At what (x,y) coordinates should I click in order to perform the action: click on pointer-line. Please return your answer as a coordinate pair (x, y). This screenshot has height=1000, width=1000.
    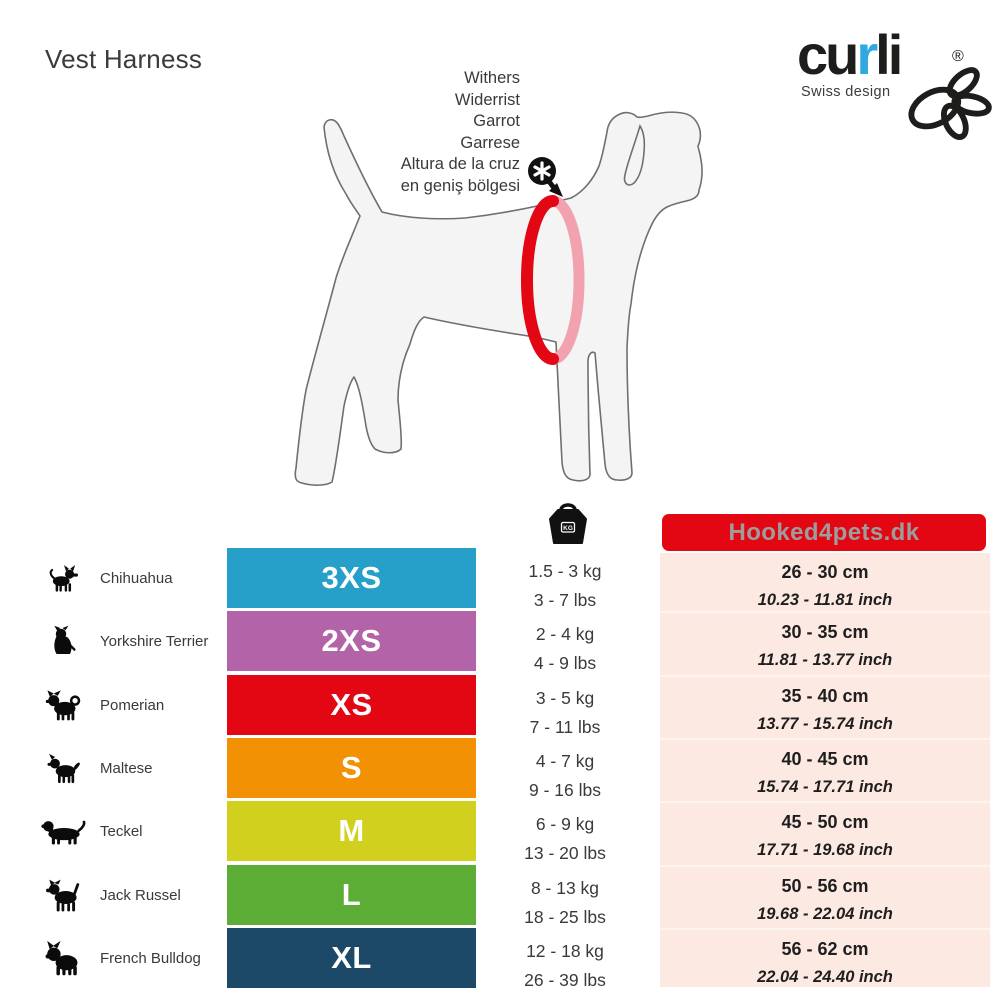
    Looking at the image, I should click on (551, 184).